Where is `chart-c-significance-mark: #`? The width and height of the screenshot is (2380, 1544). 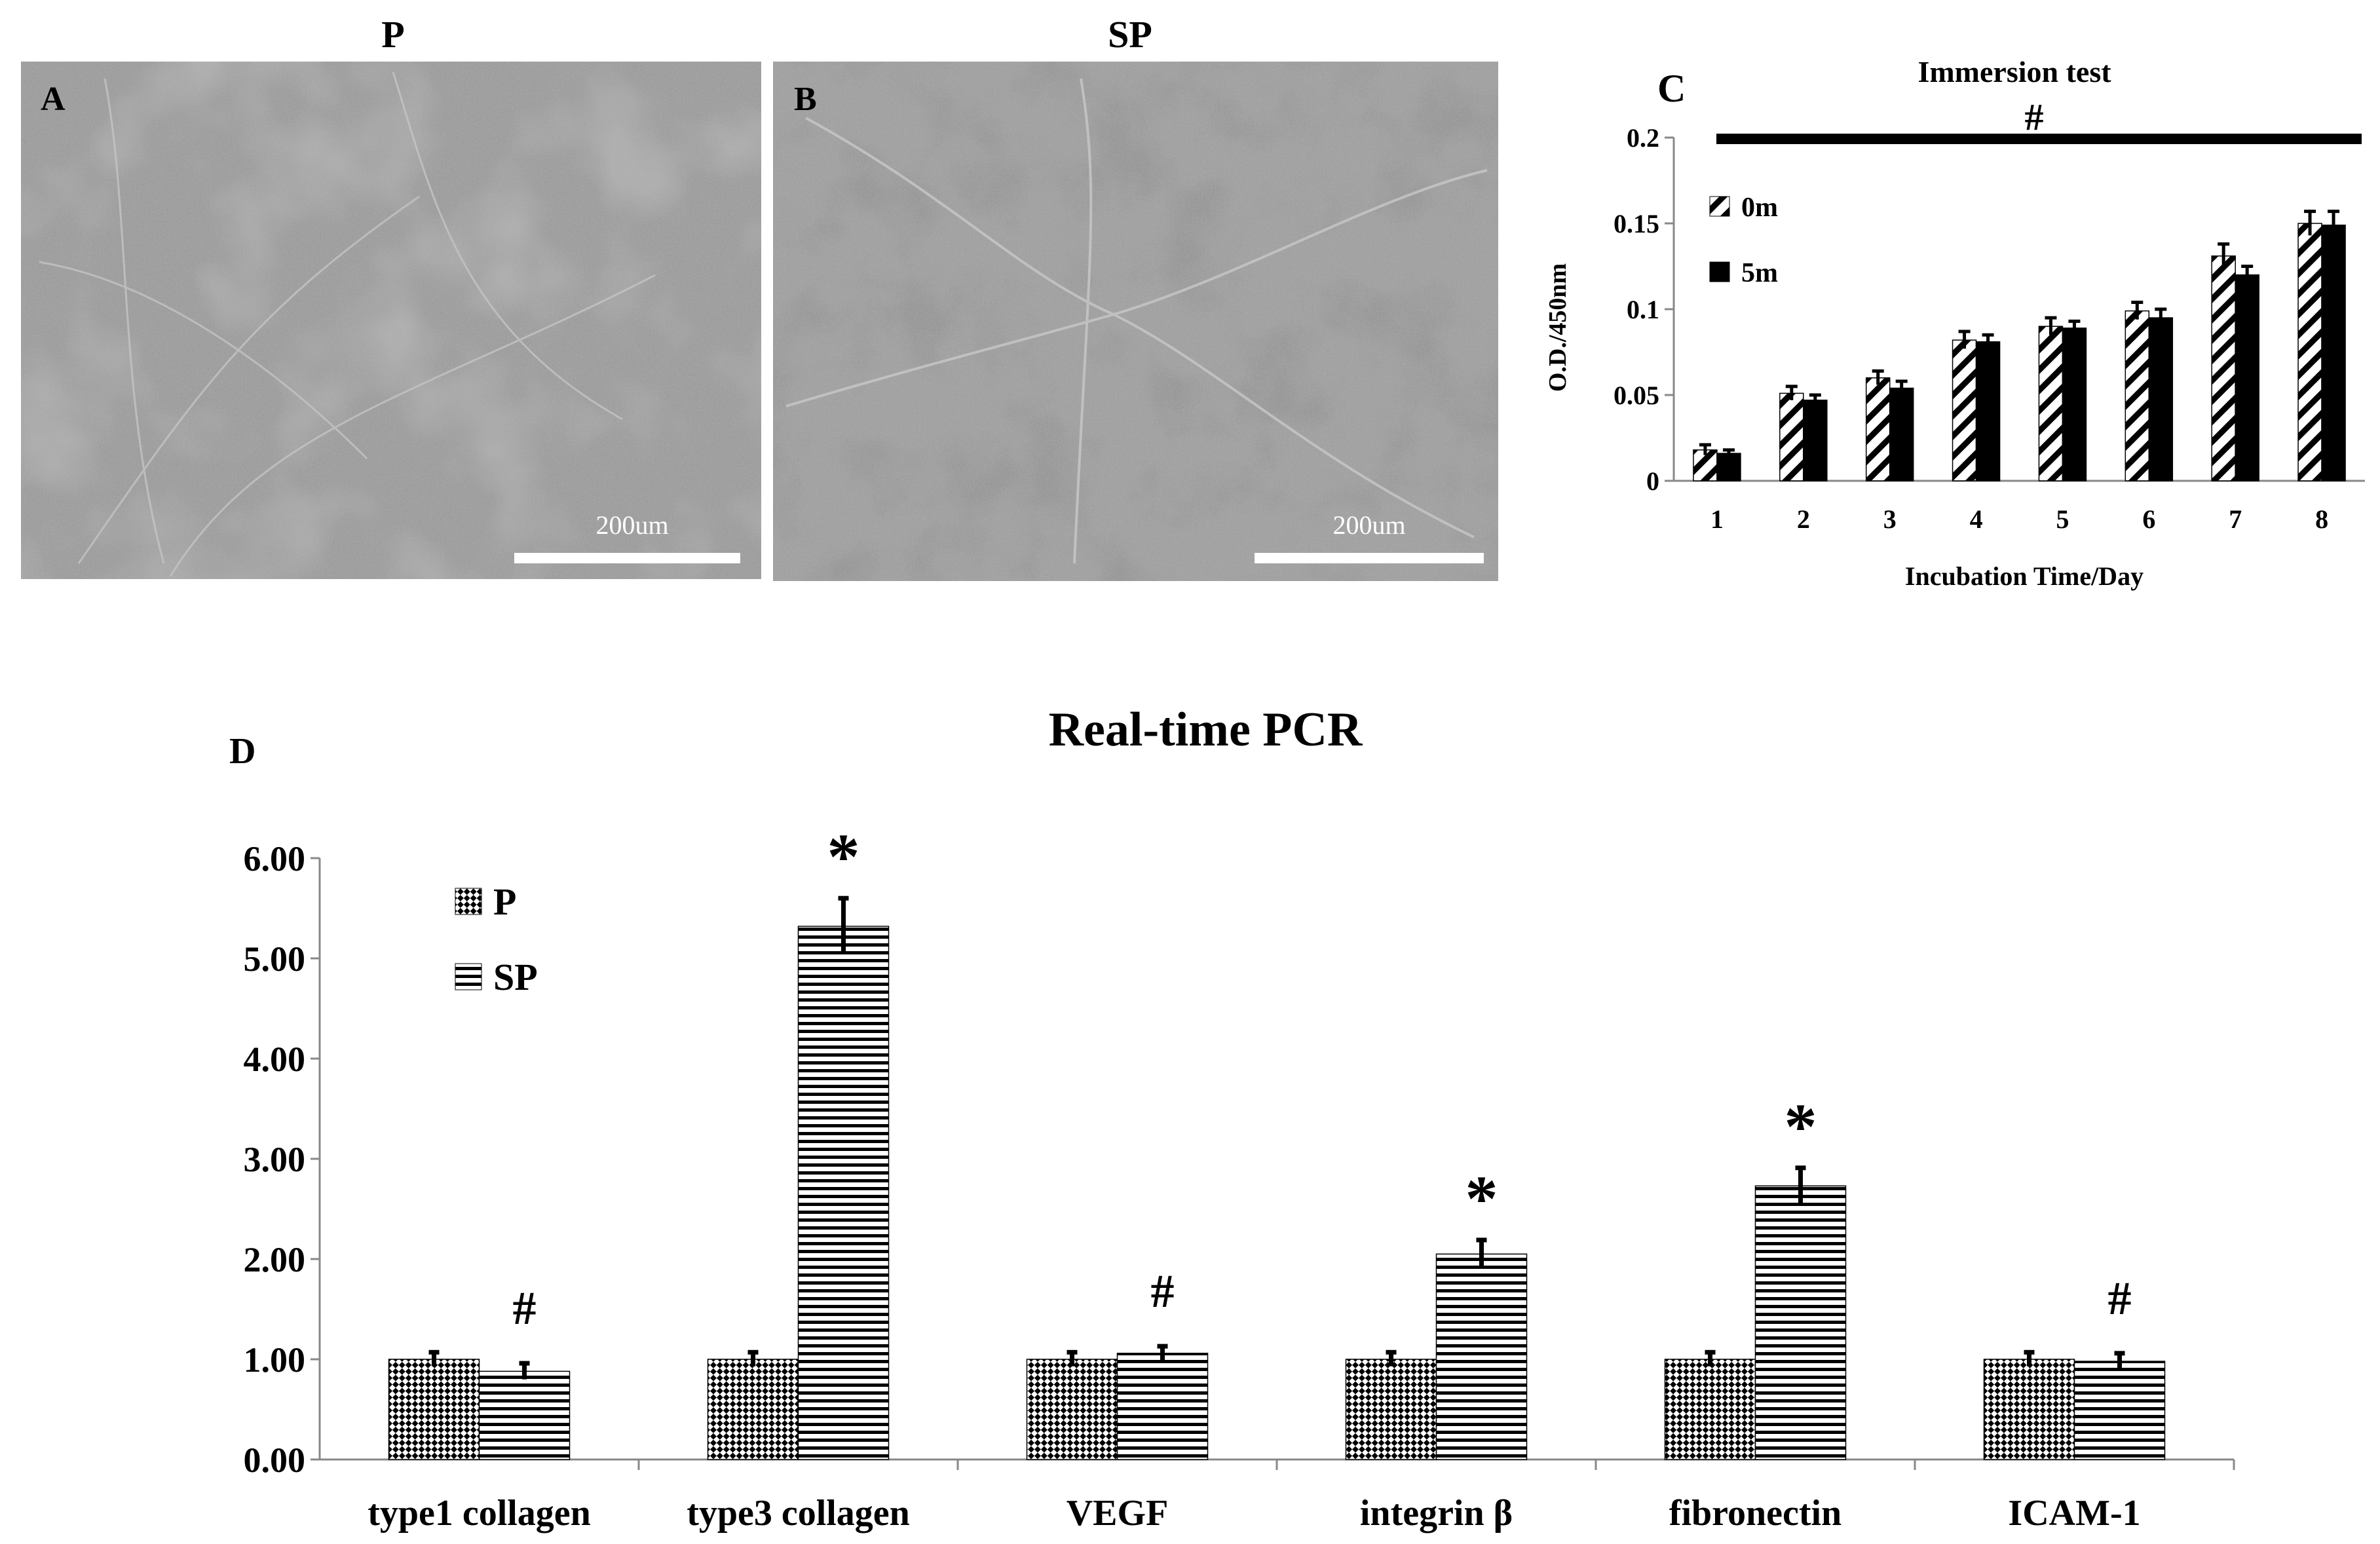 chart-c-significance-mark: # is located at coordinates (2034, 117).